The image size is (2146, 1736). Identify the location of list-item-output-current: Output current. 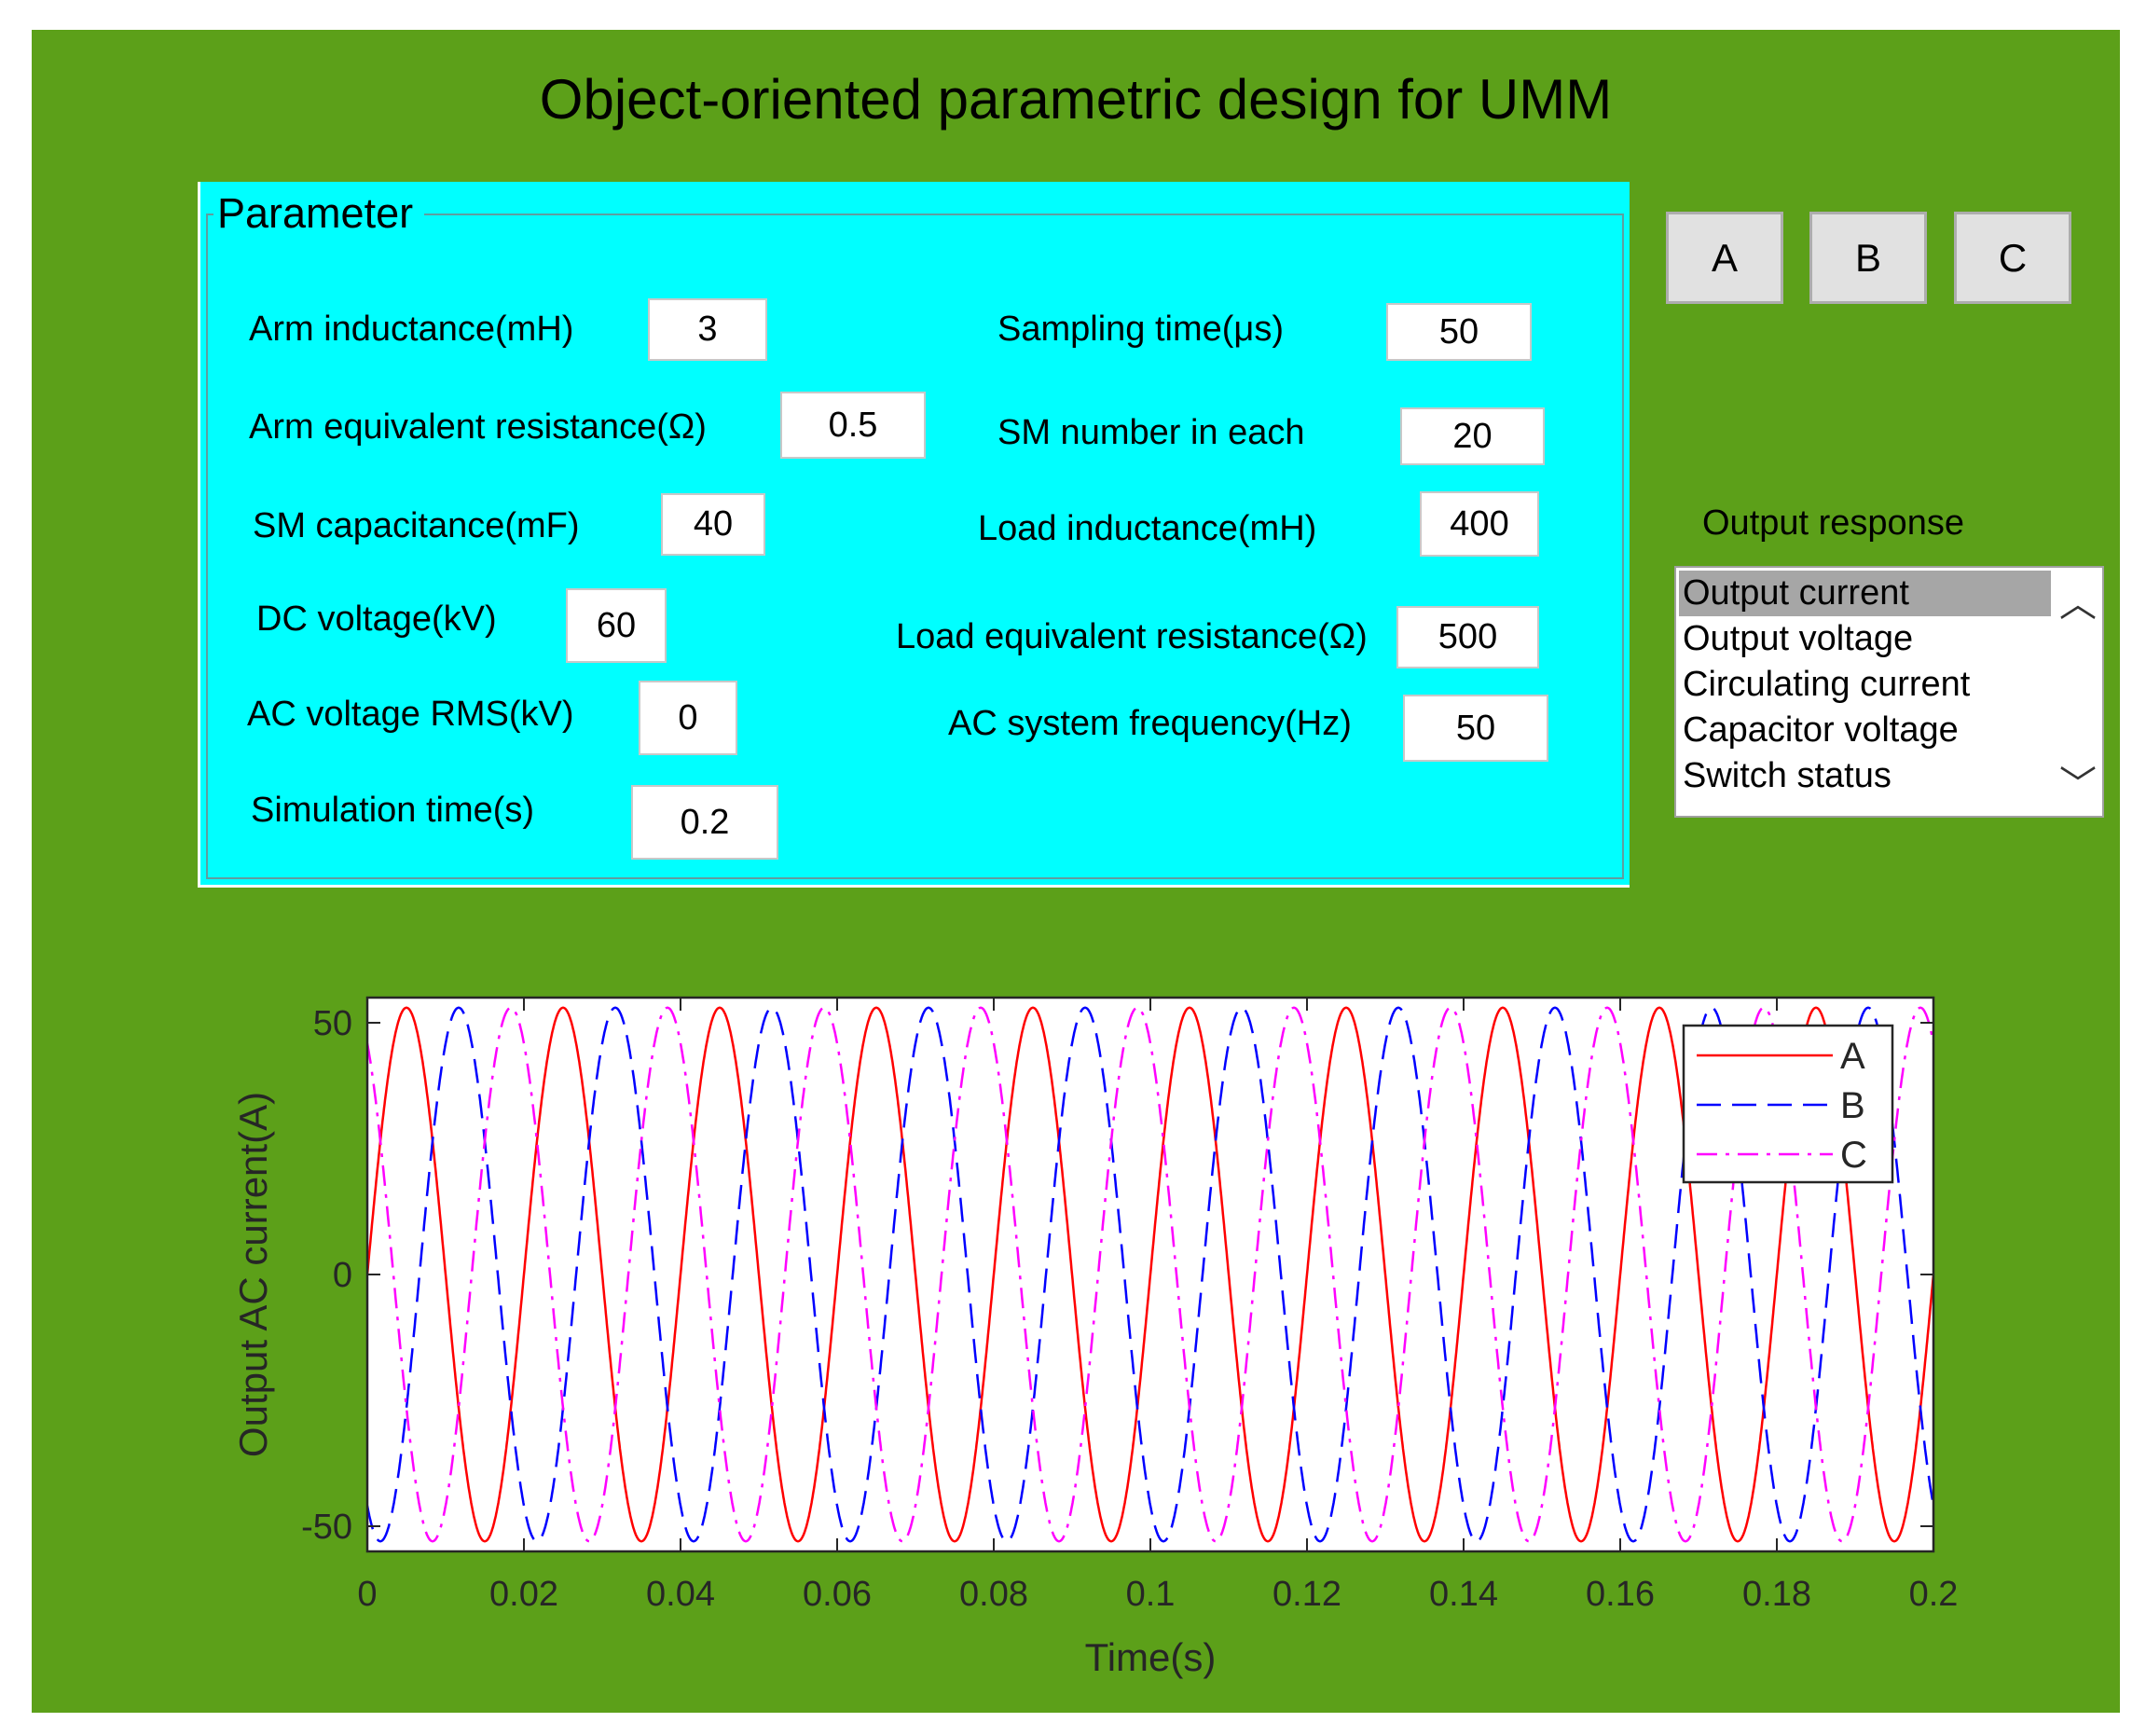
(1865, 593).